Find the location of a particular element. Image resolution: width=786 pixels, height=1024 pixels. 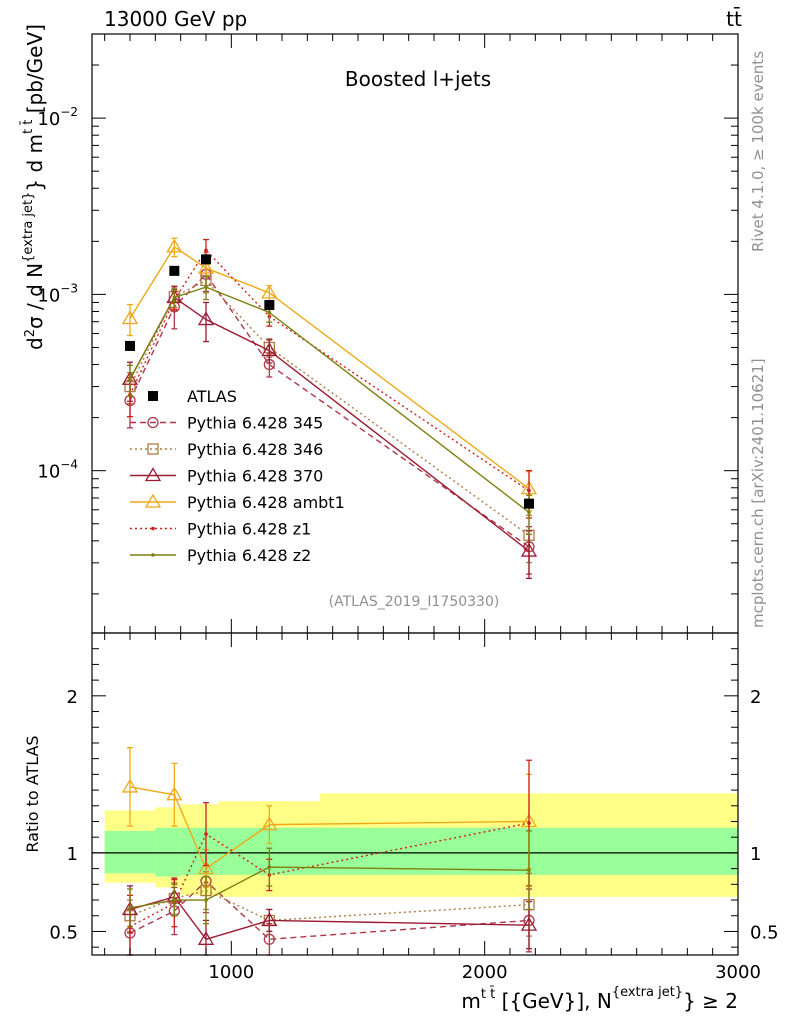

legend-entry: Pythia 6.428 346 is located at coordinates (226, 449).